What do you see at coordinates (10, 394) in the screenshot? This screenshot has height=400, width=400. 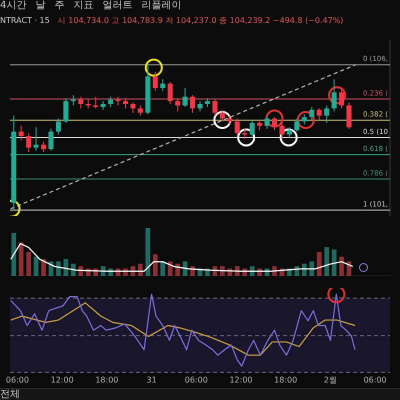 I see `text: 전체` at bounding box center [10, 394].